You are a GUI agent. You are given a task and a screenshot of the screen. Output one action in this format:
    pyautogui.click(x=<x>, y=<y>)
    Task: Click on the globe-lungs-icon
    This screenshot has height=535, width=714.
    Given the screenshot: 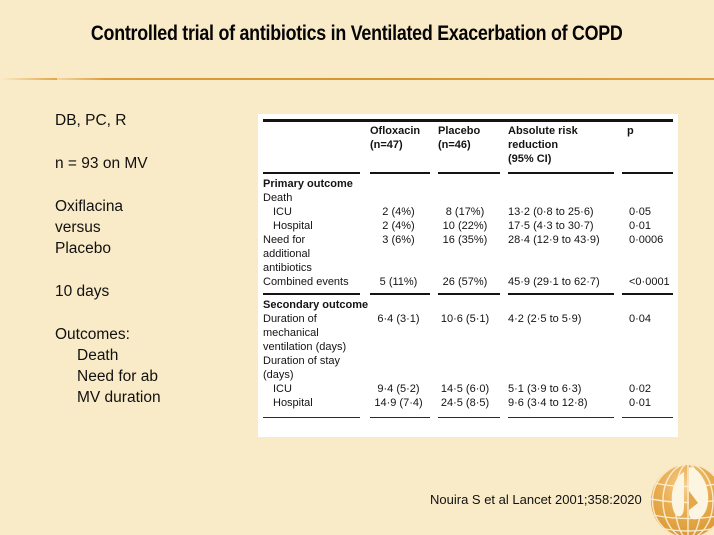 What is the action you would take?
    pyautogui.click(x=682, y=499)
    